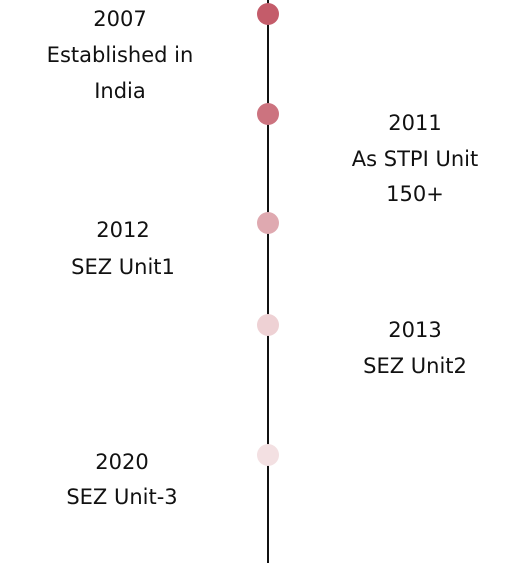 The image size is (526, 563). What do you see at coordinates (121, 497) in the screenshot?
I see `milestone-text: SEZ Unit-3` at bounding box center [121, 497].